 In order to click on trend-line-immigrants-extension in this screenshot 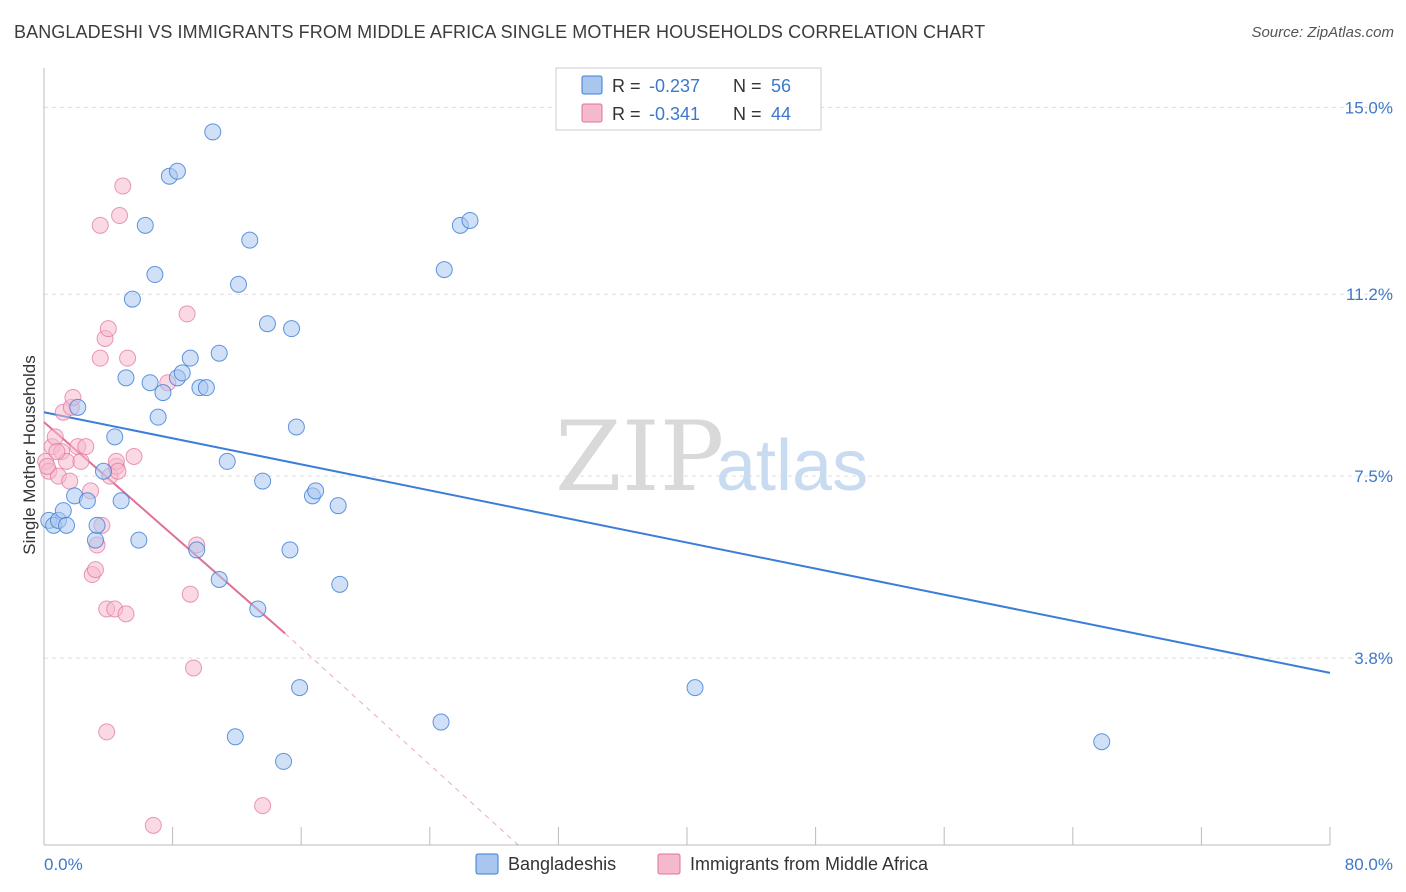, I will do `click(401, 739)`.